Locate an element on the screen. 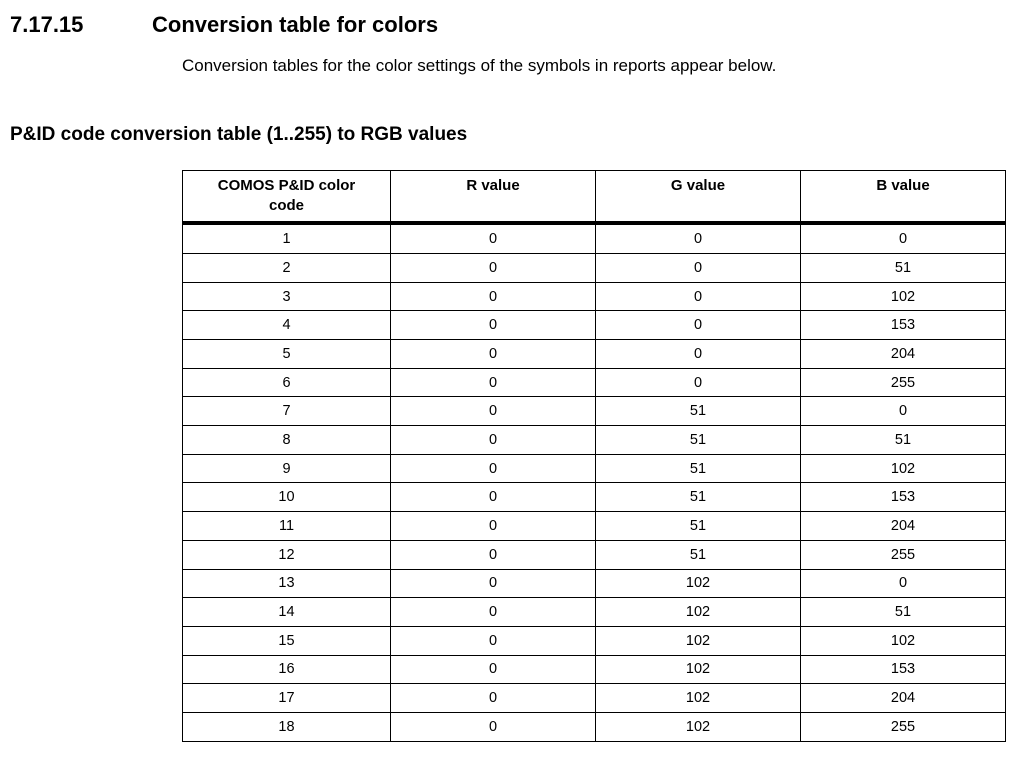  table-cell: 4 is located at coordinates (286, 325).